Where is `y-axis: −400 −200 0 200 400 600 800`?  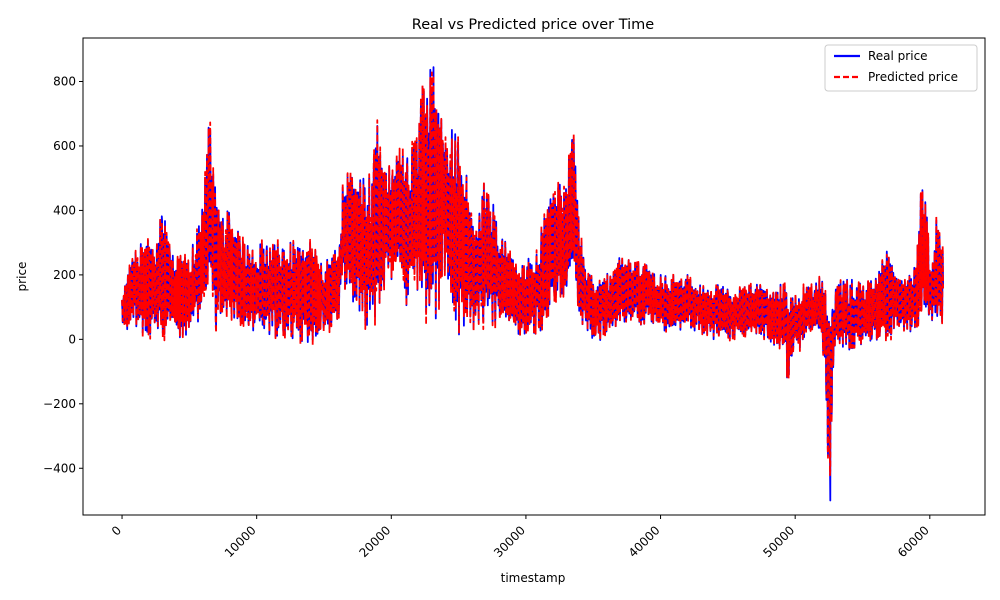 y-axis: −400 −200 0 200 400 600 800 is located at coordinates (63, 275).